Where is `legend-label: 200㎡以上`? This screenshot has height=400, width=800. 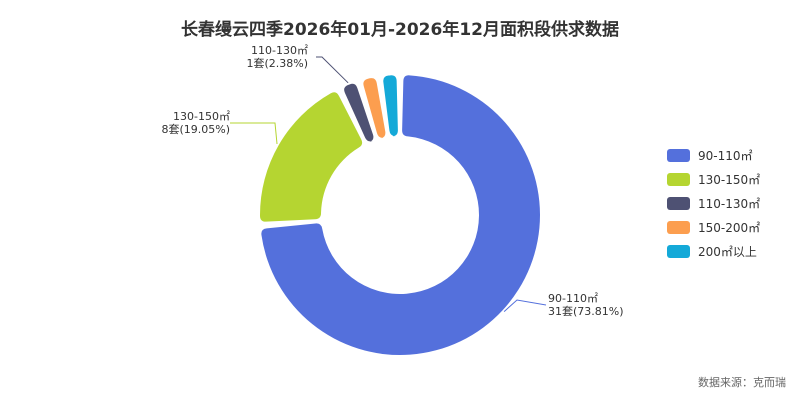
legend-label: 200㎡以上 is located at coordinates (727, 251).